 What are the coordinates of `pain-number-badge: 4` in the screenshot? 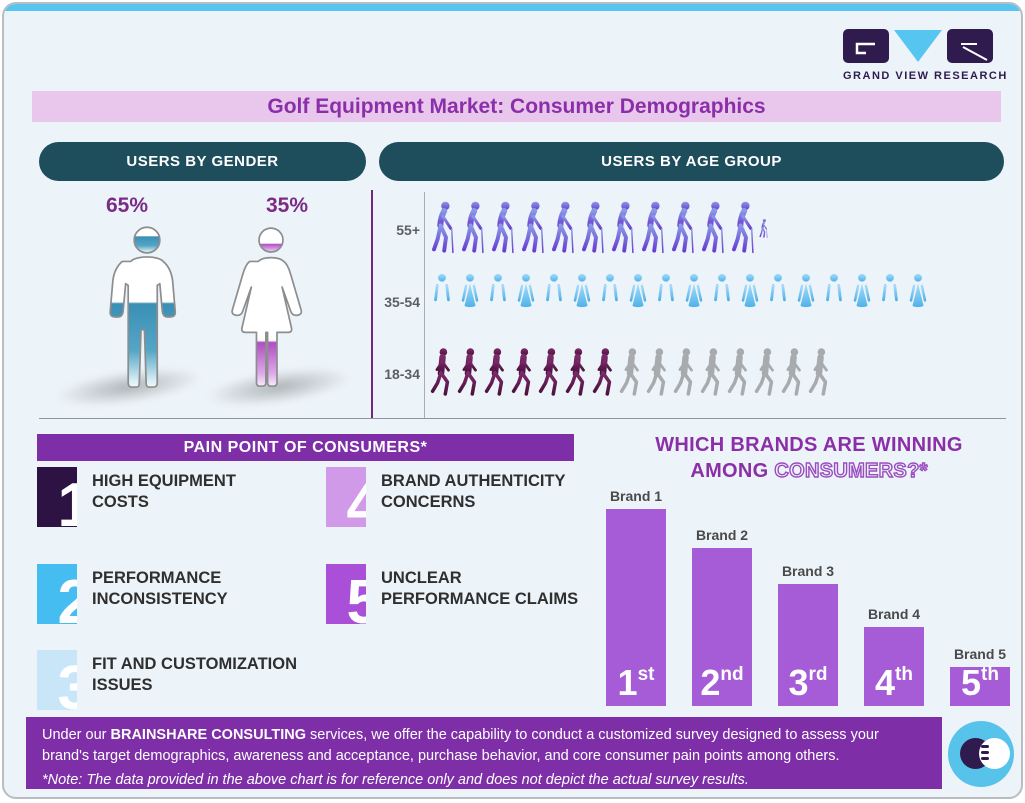 It's located at (346, 497).